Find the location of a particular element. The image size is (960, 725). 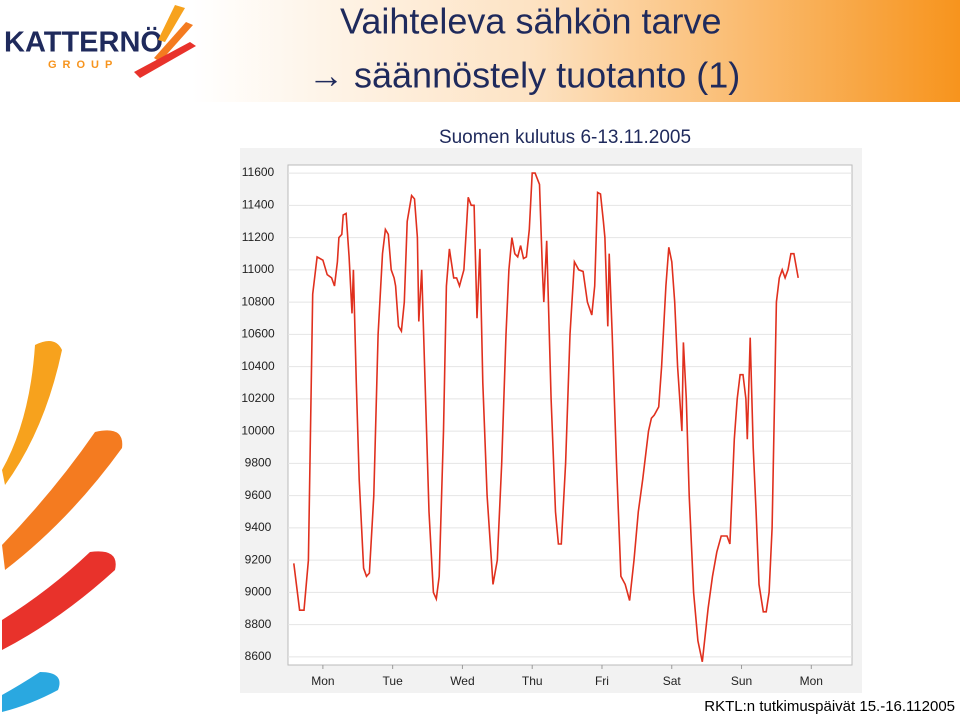

x-tick-label: Fri is located at coordinates (602, 681).